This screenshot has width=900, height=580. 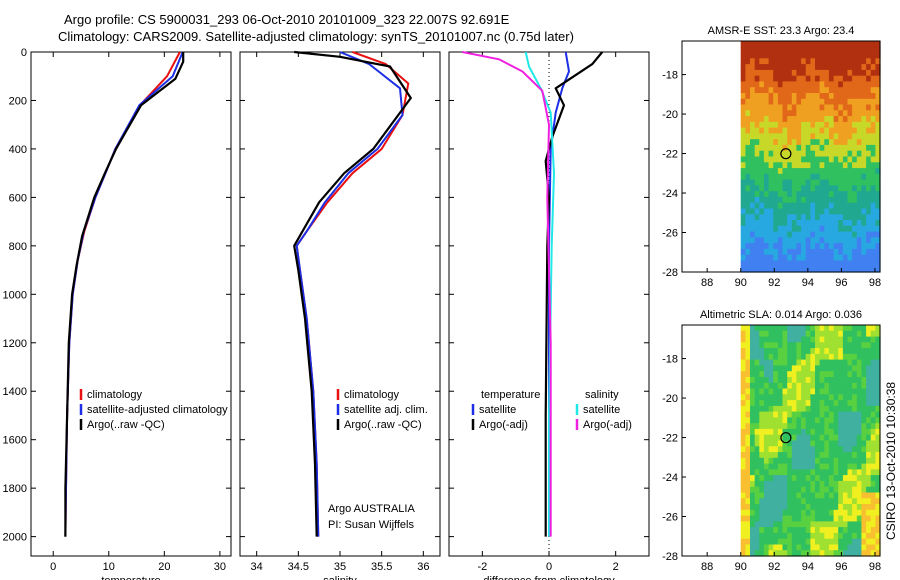 What do you see at coordinates (53, 567) in the screenshot?
I see `x-tick-label: 0` at bounding box center [53, 567].